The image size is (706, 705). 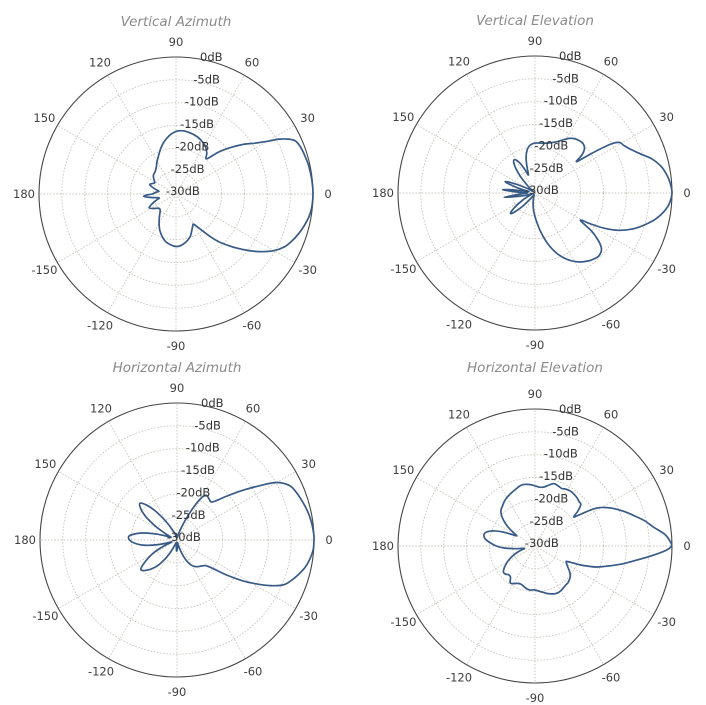 I want to click on db-tick-label: -25dB, so click(x=189, y=515).